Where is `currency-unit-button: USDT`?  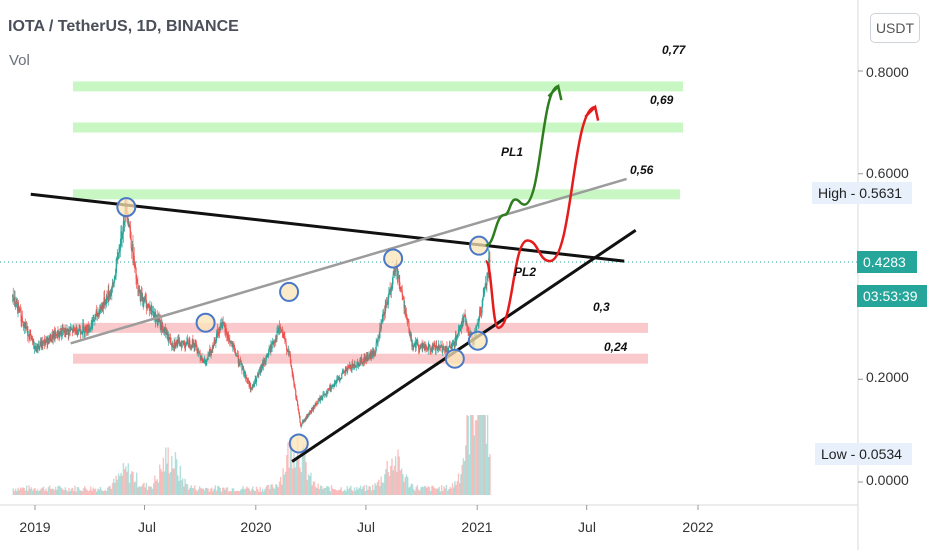
currency-unit-button: USDT is located at coordinates (895, 28).